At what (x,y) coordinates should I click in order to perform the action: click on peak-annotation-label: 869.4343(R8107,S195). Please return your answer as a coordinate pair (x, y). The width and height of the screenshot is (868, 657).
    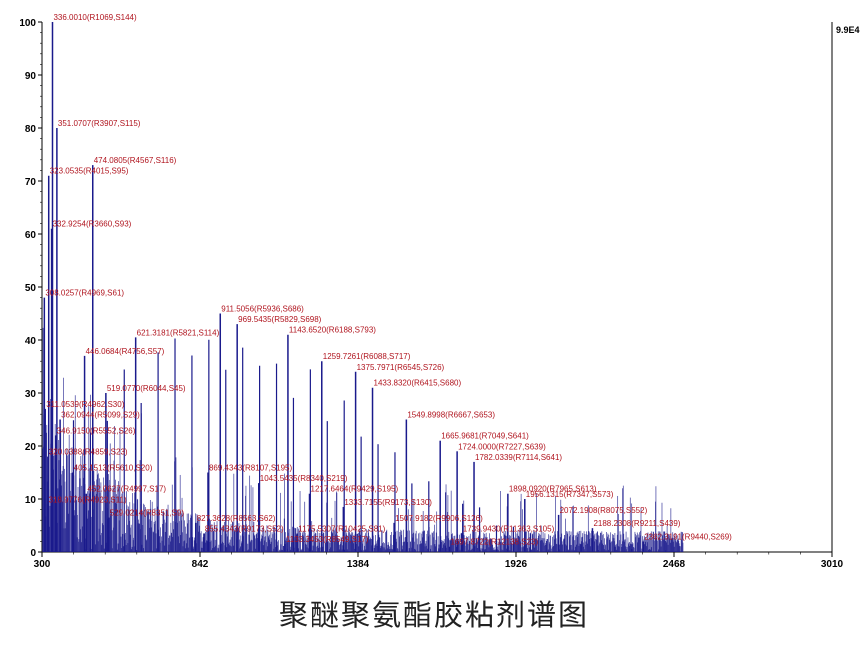
    Looking at the image, I should click on (251, 468).